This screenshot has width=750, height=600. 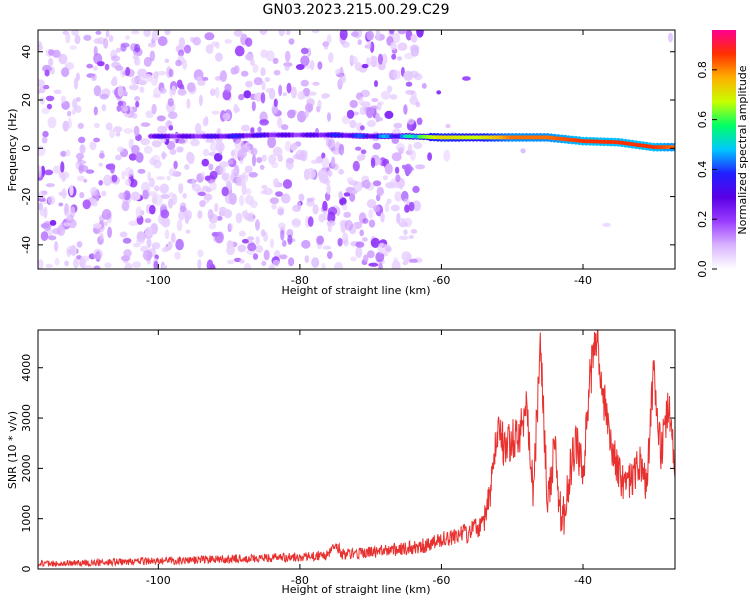 What do you see at coordinates (158, 580) in the screenshot?
I see `snr-xtick-label: -100` at bounding box center [158, 580].